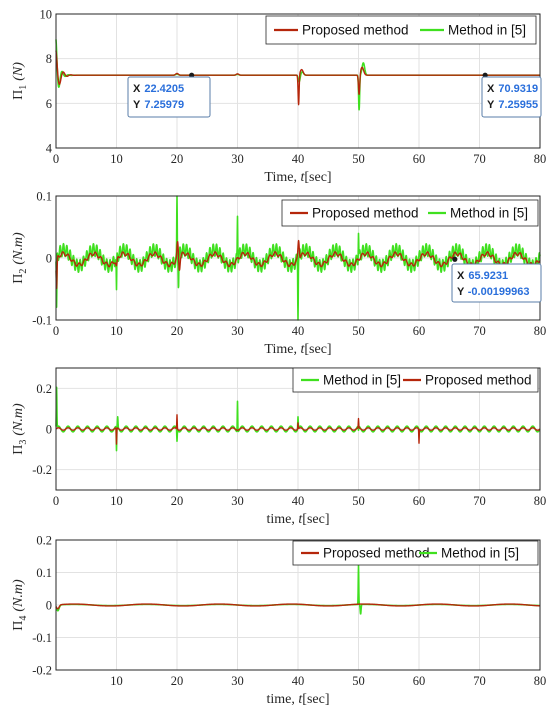  What do you see at coordinates (49, 149) in the screenshot?
I see `y-tick-label: 4` at bounding box center [49, 149].